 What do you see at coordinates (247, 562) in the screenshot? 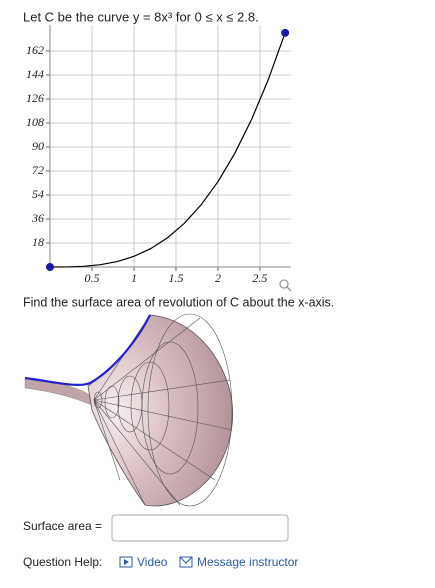
I see `message-link: Message instructor` at bounding box center [247, 562].